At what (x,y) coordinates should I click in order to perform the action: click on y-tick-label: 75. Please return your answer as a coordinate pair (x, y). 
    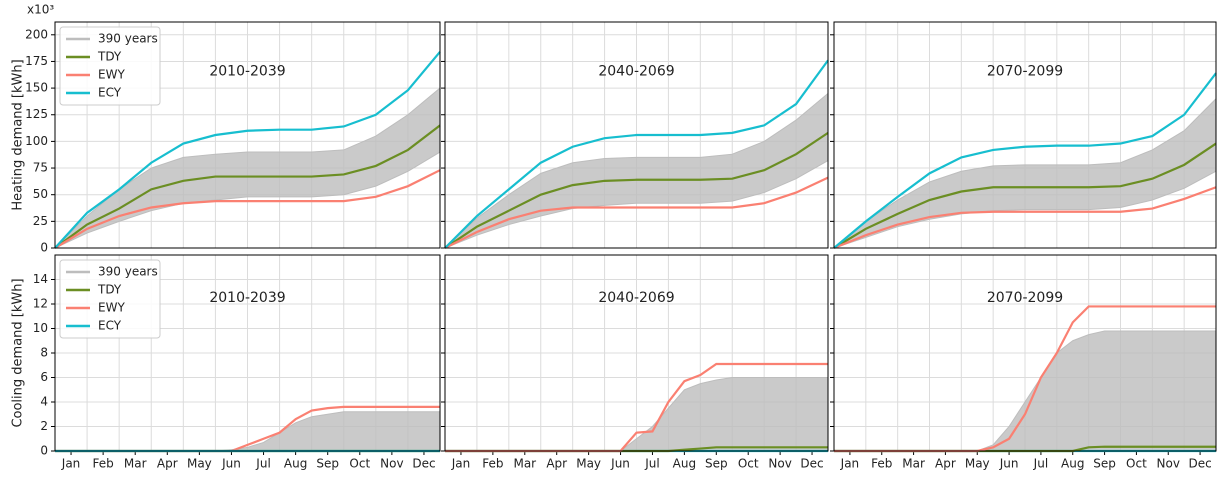
    Looking at the image, I should click on (40, 168).